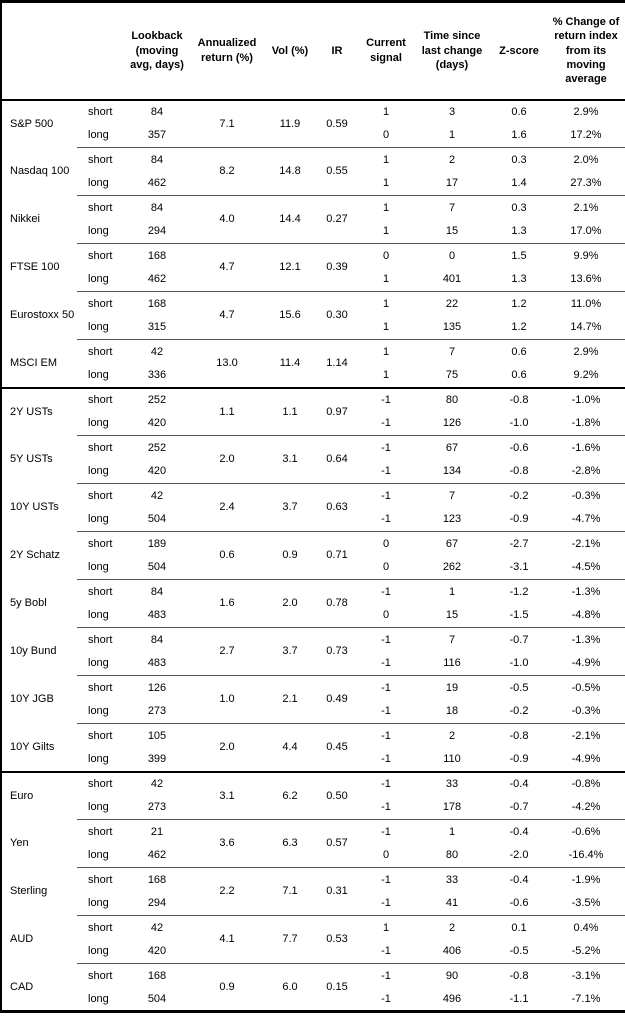 Image resolution: width=625 pixels, height=1016 pixels. Describe the element at coordinates (313, 507) in the screenshot. I see `asset-row-short: 10Y USTs short 42 2.4 3.7 0.63 -1 7 -0.2 -0.3%` at that location.